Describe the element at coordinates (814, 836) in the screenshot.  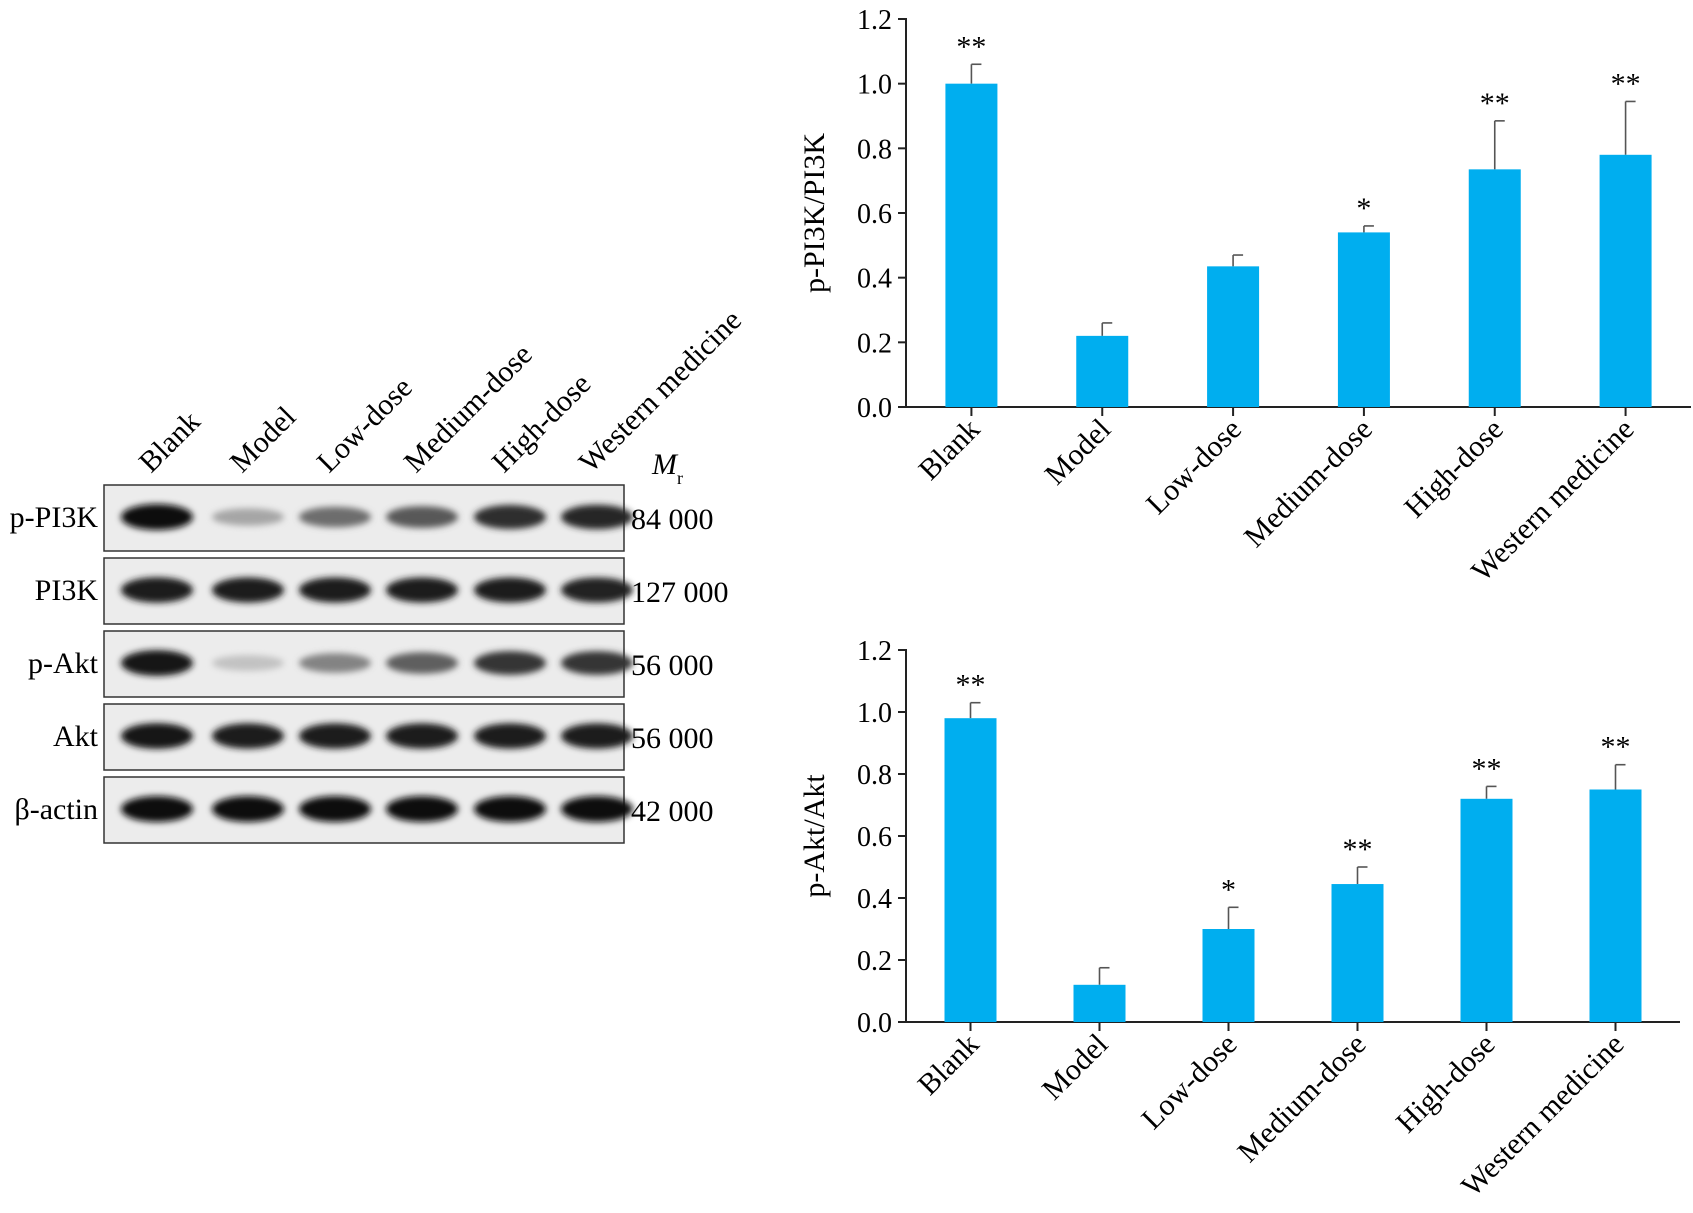
I see `y-axis-title: p-Akt/Akt` at that location.